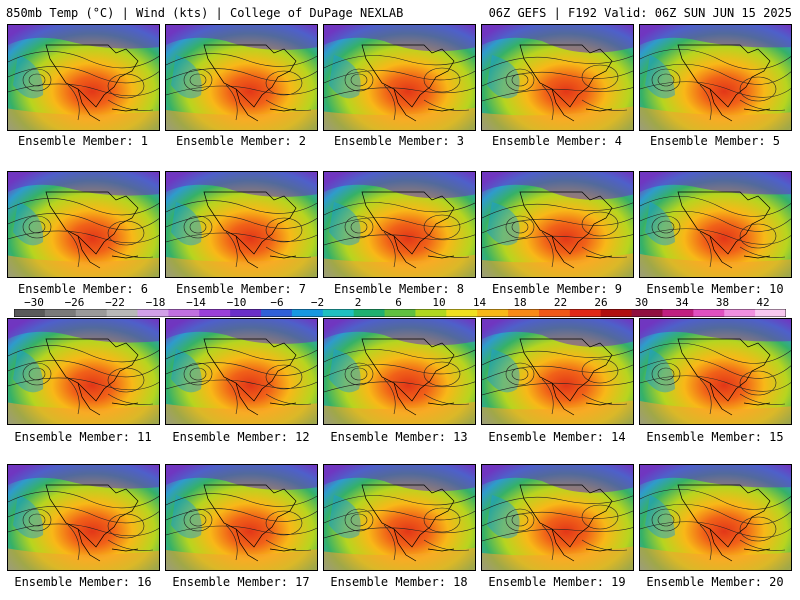 This screenshot has width=800, height=600. I want to click on colorbar-tick-label: −22, so click(115, 302).